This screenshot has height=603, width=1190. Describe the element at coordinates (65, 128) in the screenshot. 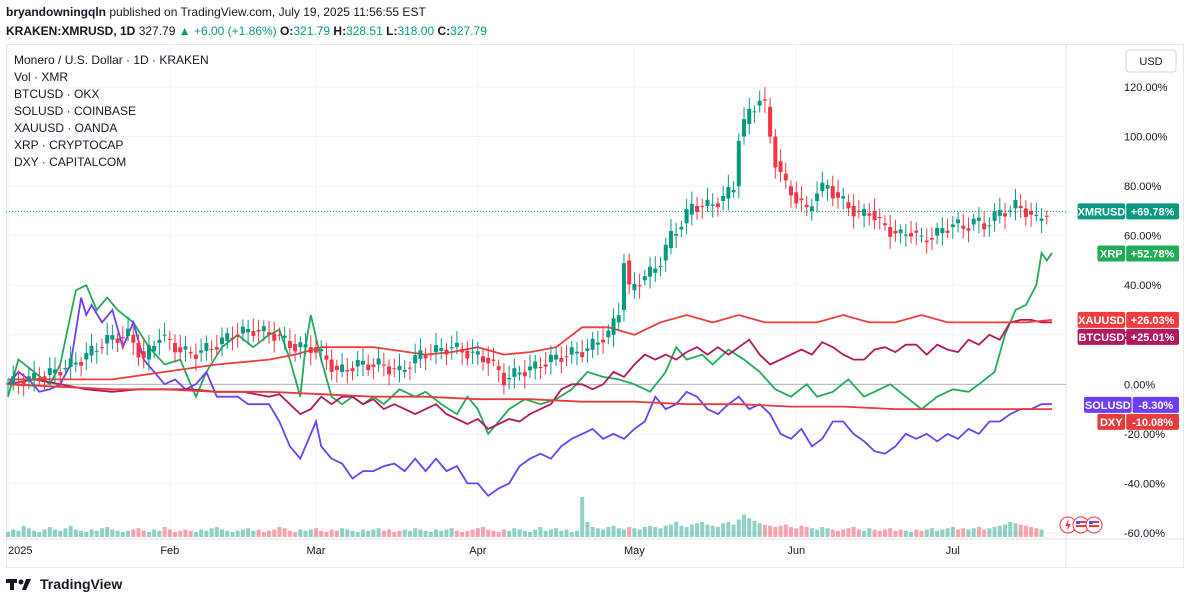

I see `legend-item: XAUUSD · OANDA` at that location.